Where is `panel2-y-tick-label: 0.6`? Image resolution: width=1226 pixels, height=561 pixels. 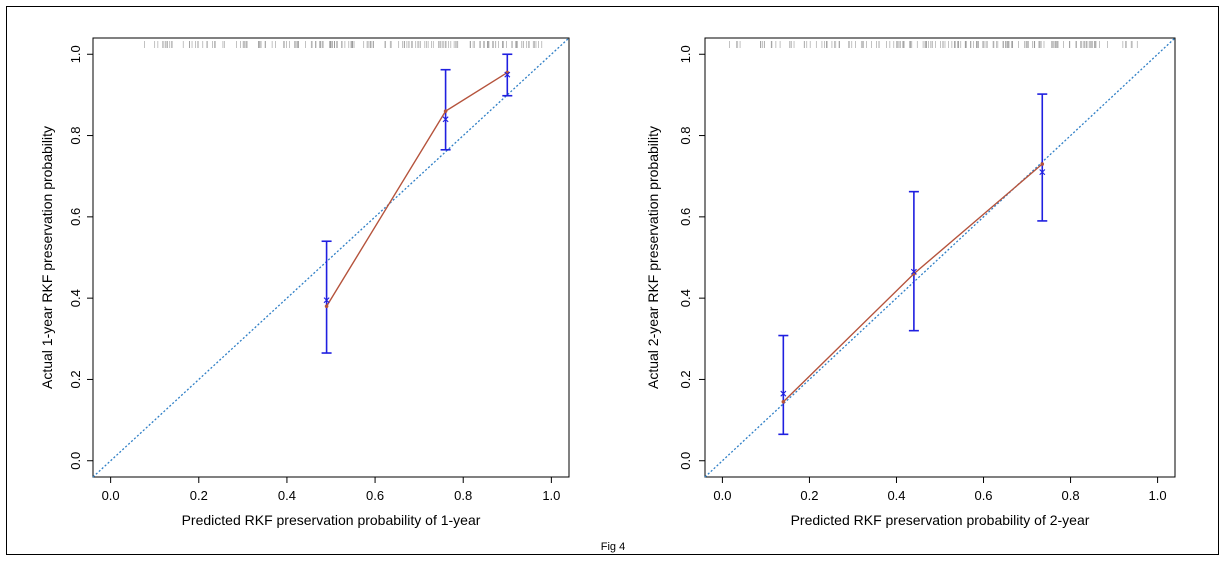 panel2-y-tick-label: 0.6 is located at coordinates (685, 217).